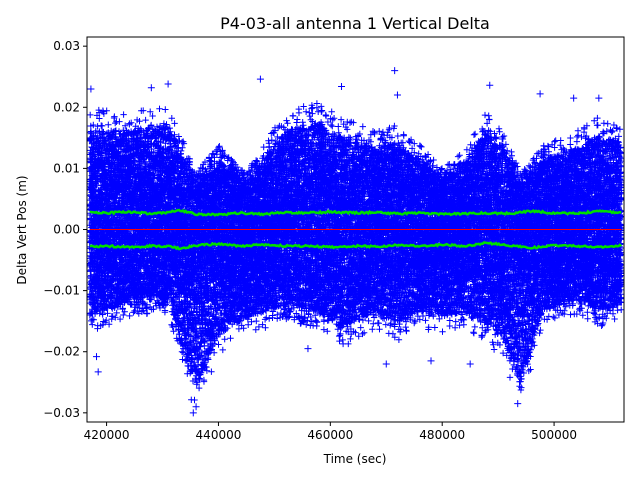 The image size is (640, 484). What do you see at coordinates (66, 46) in the screenshot?
I see `y-tick-label: 0.03` at bounding box center [66, 46].